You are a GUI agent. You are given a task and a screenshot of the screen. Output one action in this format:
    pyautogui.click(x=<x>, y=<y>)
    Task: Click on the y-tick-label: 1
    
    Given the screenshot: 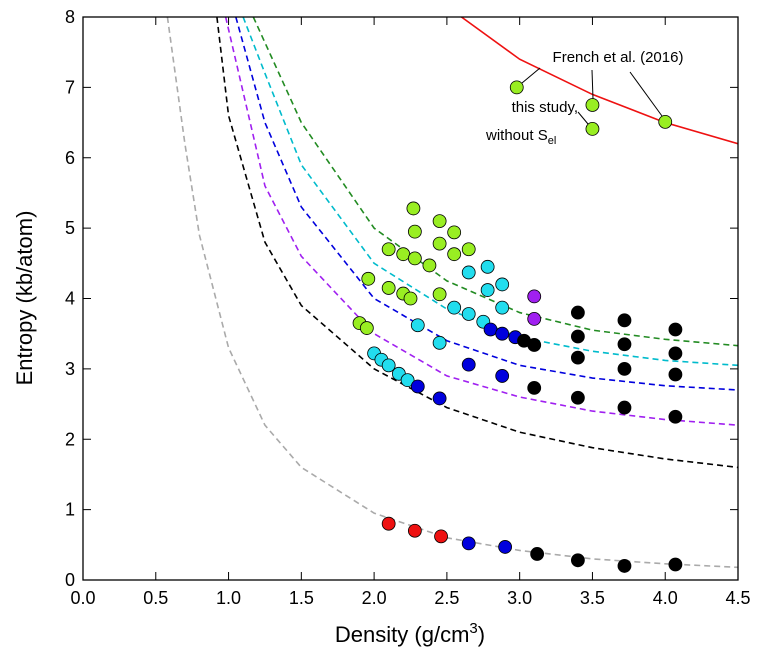 What is the action you would take?
    pyautogui.click(x=70, y=510)
    